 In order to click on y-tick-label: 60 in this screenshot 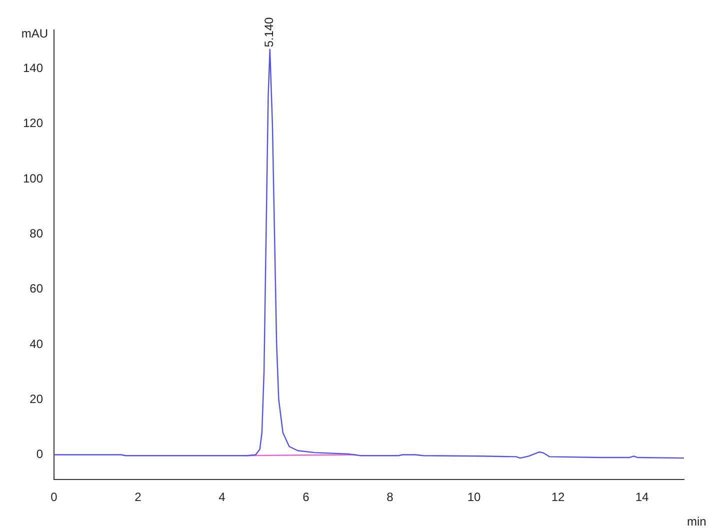, I will do `click(37, 289)`.